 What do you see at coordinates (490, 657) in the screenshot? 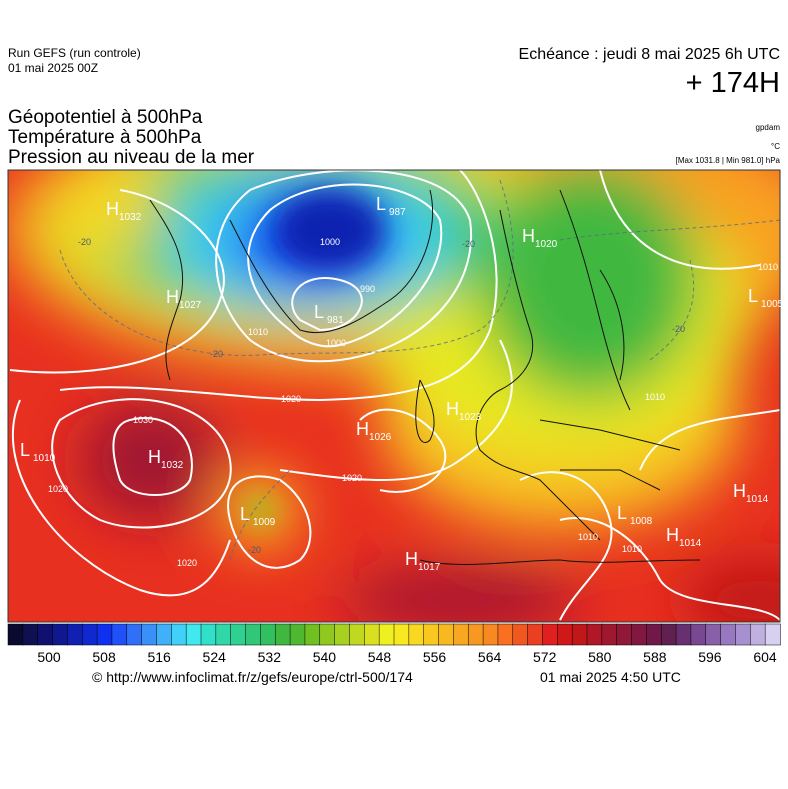
I see `colorbar-tick-label: 564` at bounding box center [490, 657].